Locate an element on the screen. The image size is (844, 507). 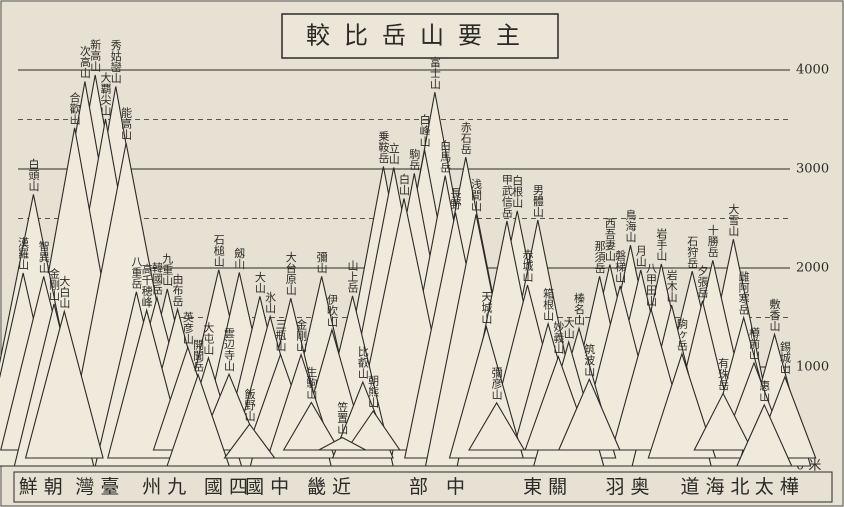
mountain-name: 岩木山 is located at coordinates (671, 285).